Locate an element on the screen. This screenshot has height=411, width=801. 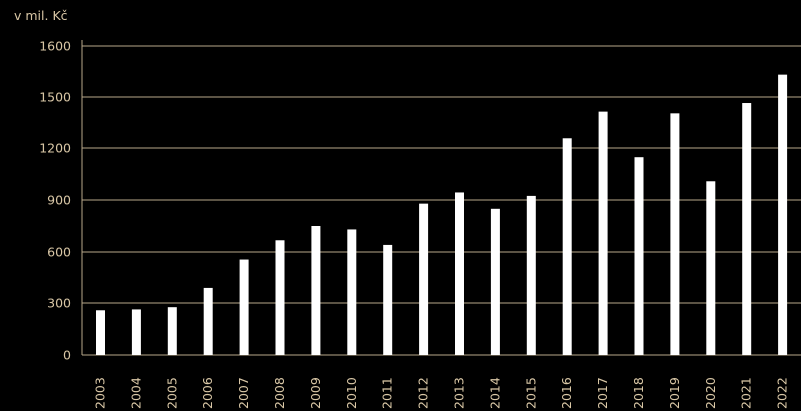
x-tick-label: 2004 is located at coordinates (135, 393).